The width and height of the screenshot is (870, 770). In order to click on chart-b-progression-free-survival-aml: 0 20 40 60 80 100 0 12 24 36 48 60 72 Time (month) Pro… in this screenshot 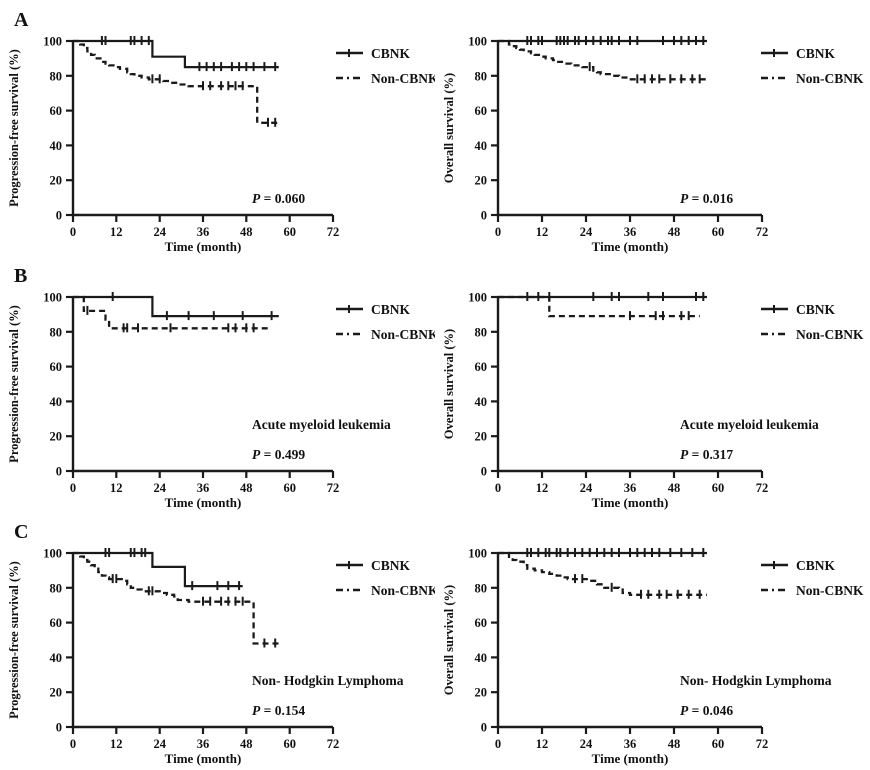, I will do `click(221, 401)`.